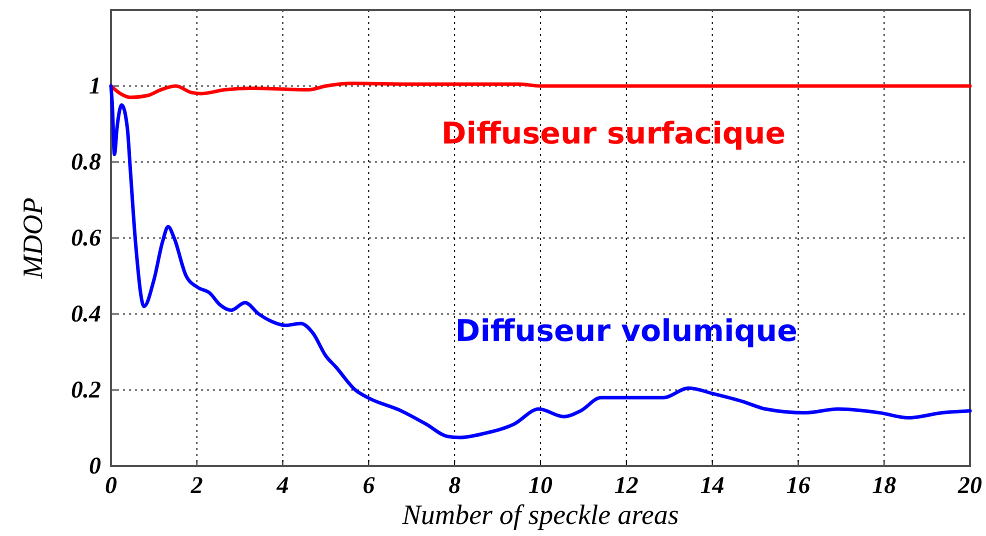 The height and width of the screenshot is (536, 986). Describe the element at coordinates (613, 134) in the screenshot. I see `series-label: Diffuseur surfacique` at that location.